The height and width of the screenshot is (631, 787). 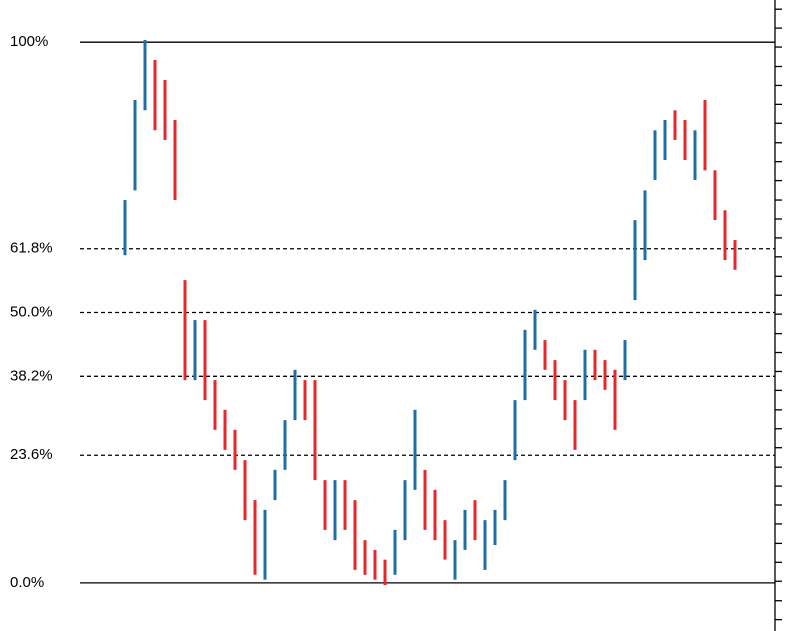 I want to click on level-label: 23.6%, so click(x=31, y=454).